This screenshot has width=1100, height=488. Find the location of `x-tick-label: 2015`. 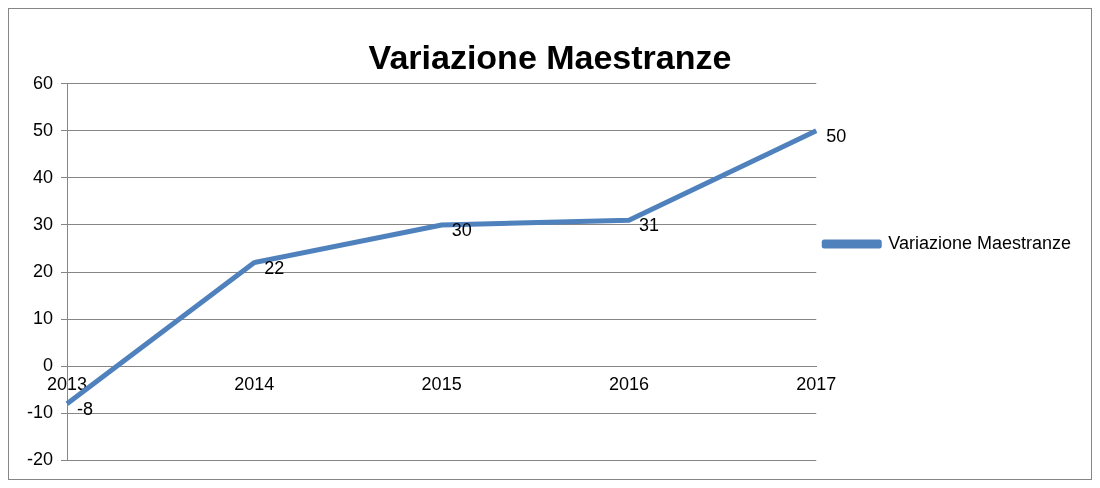

x-tick-label: 2015 is located at coordinates (441, 383).